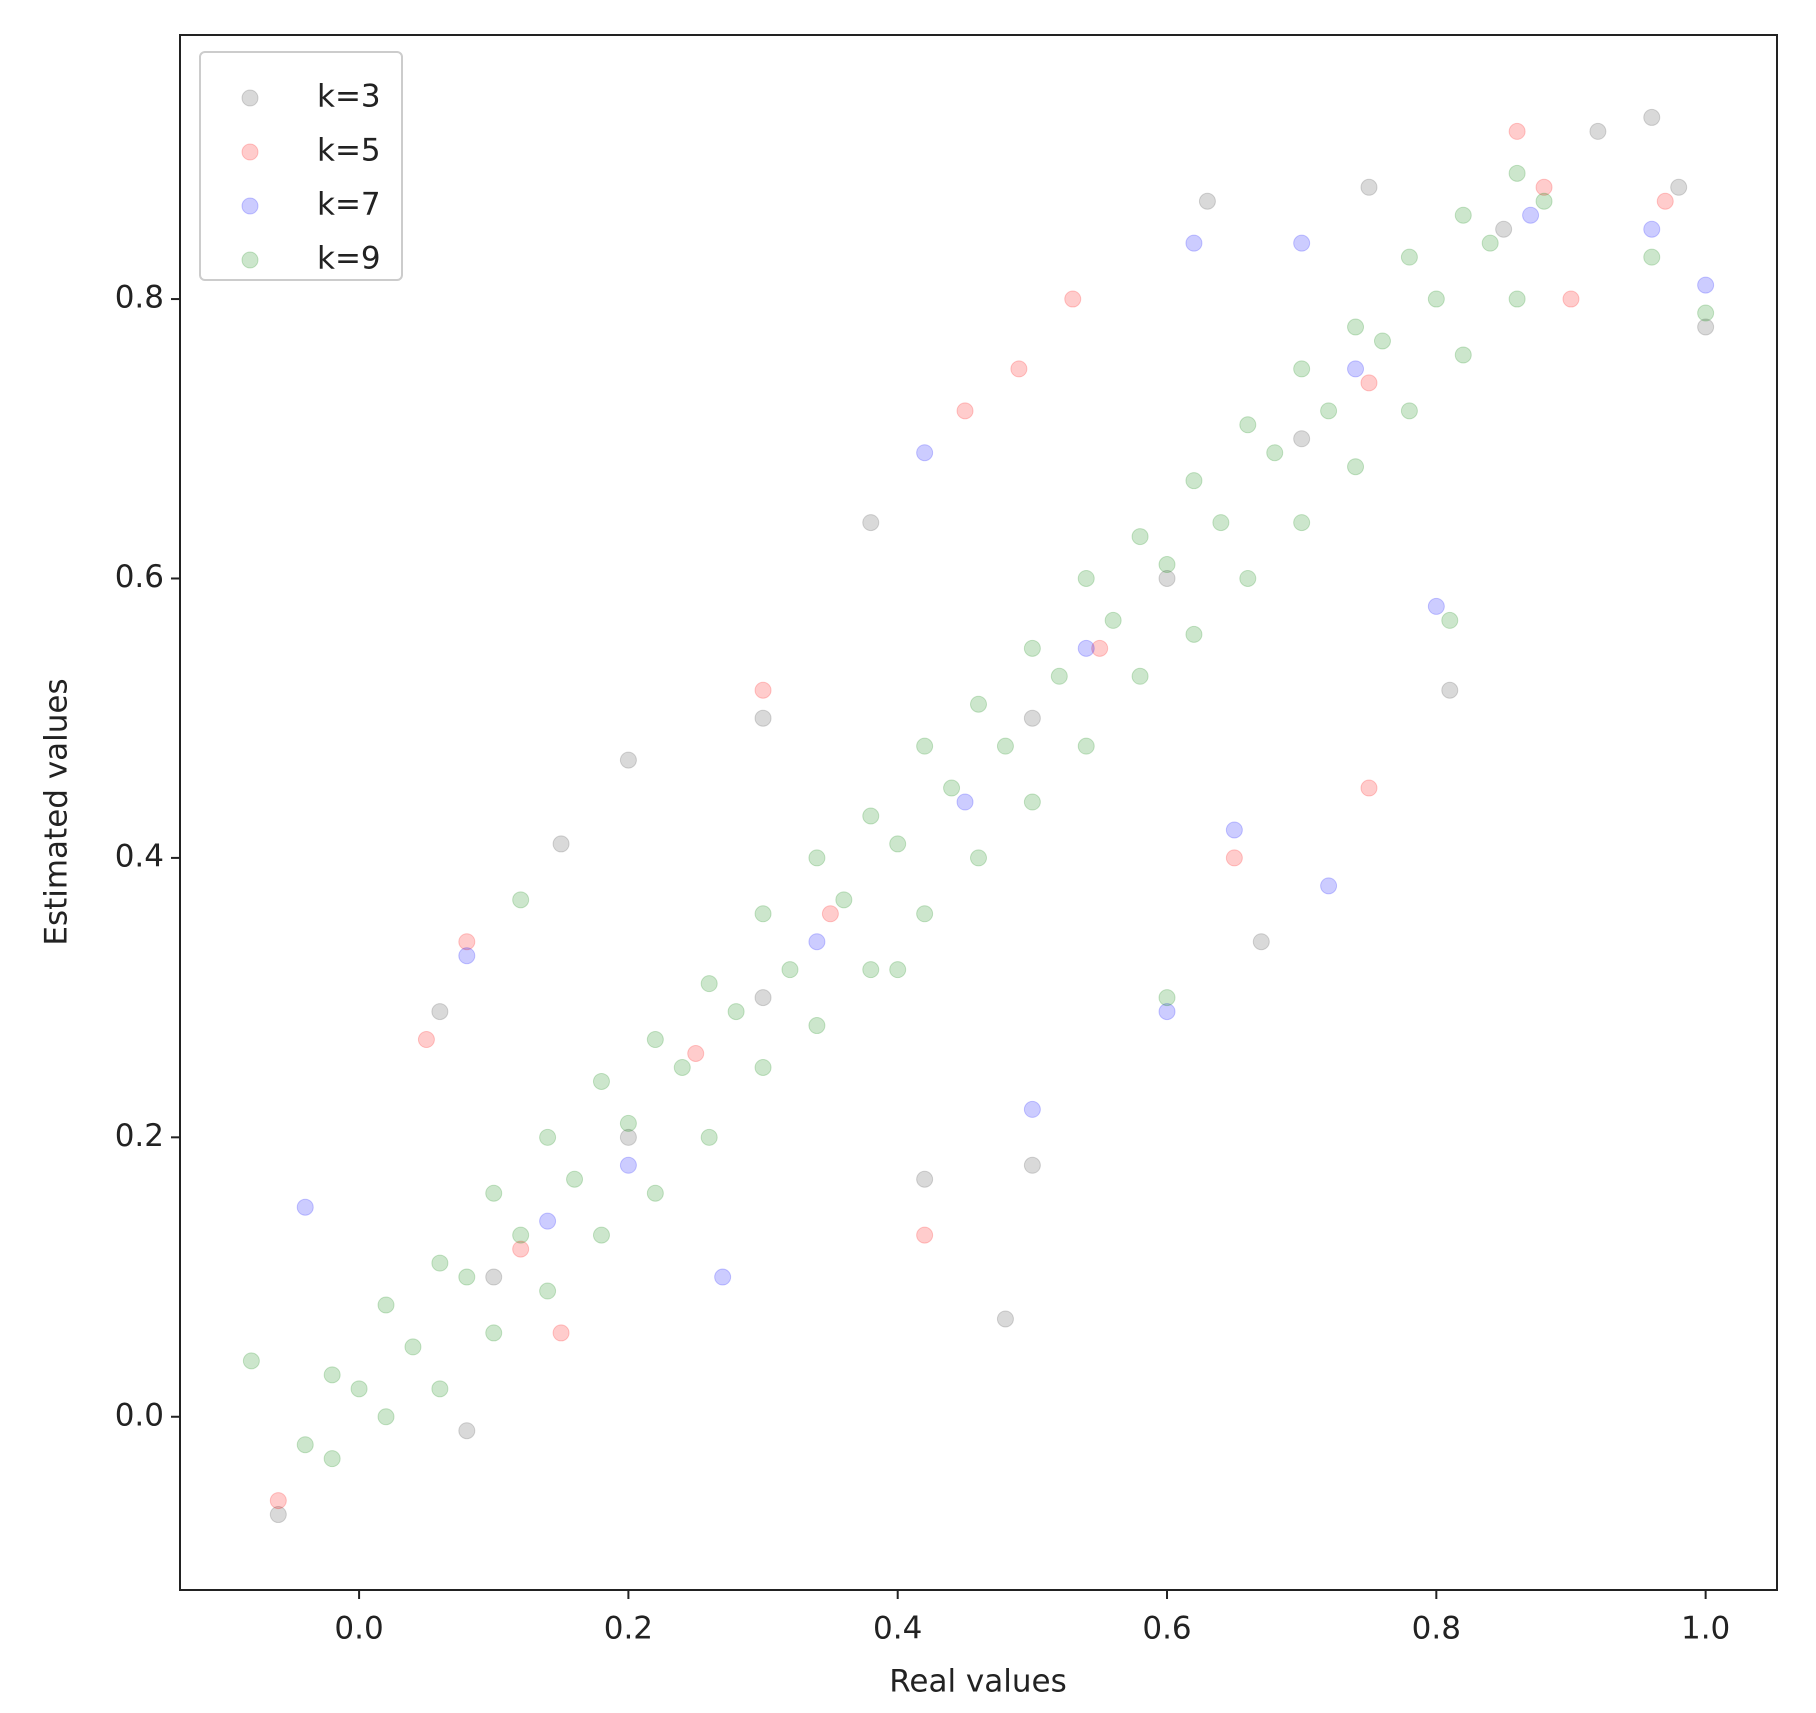 The height and width of the screenshot is (1713, 1816). What do you see at coordinates (1166, 1629) in the screenshot?
I see `x-tick-label: 0.6` at bounding box center [1166, 1629].